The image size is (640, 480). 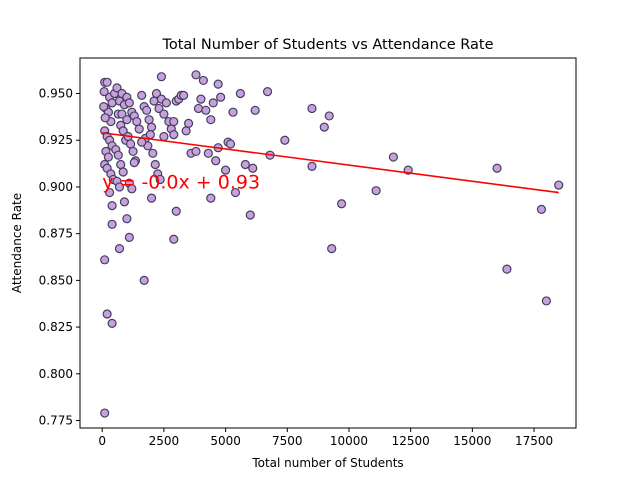 I want to click on y-tick-label: 0.850, so click(x=56, y=280).